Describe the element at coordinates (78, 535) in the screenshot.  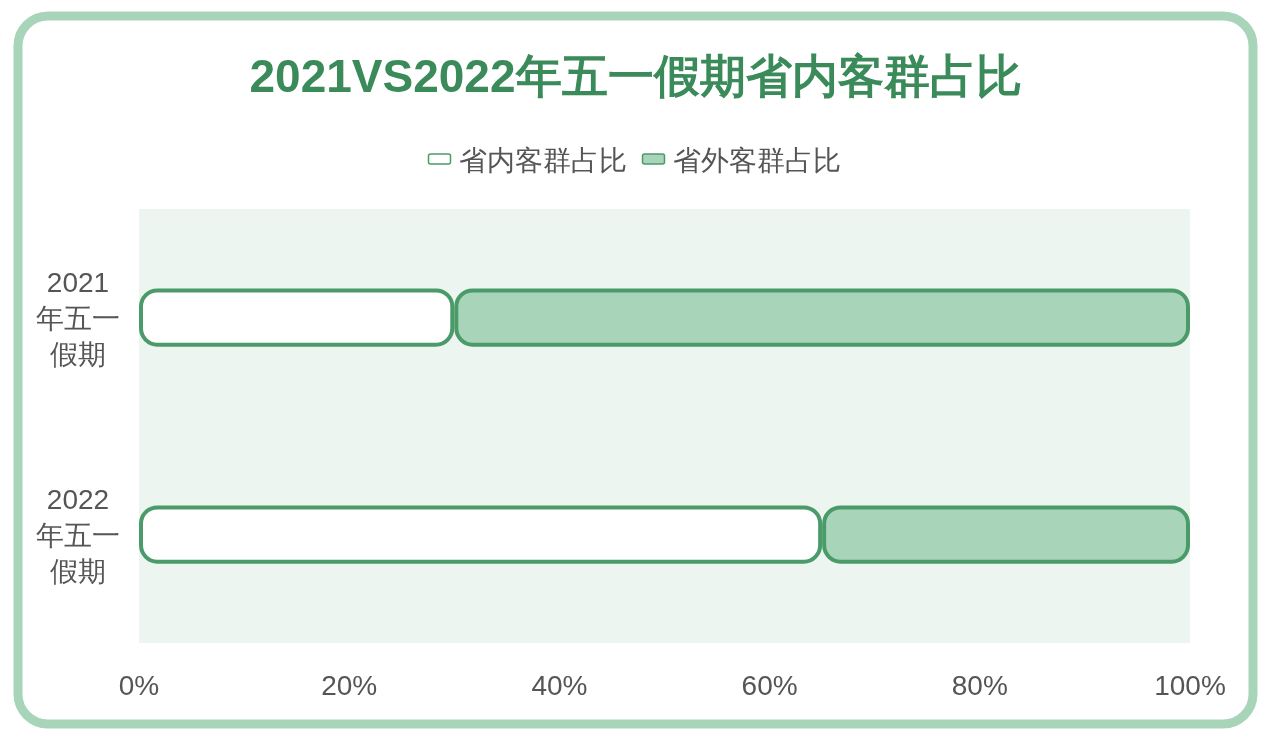
I see `y-tick-label: 2022年五一假期` at that location.